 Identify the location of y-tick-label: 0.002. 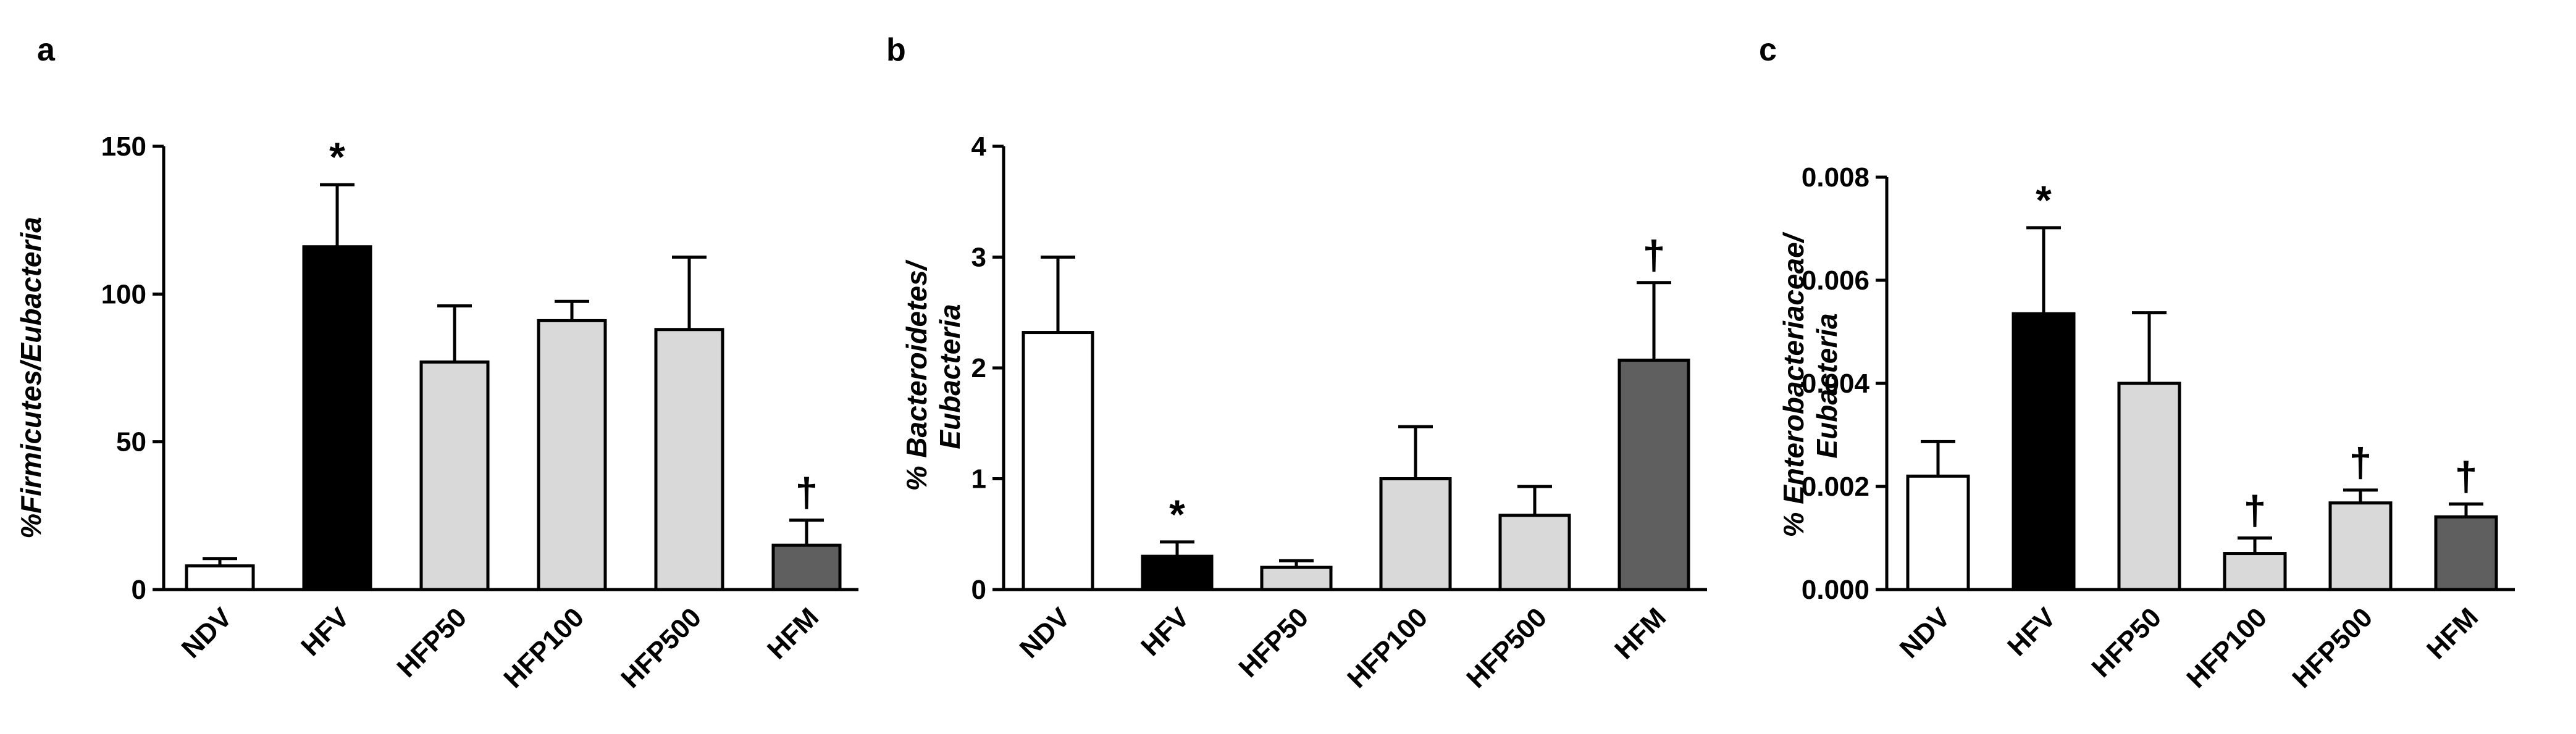
(1836, 487).